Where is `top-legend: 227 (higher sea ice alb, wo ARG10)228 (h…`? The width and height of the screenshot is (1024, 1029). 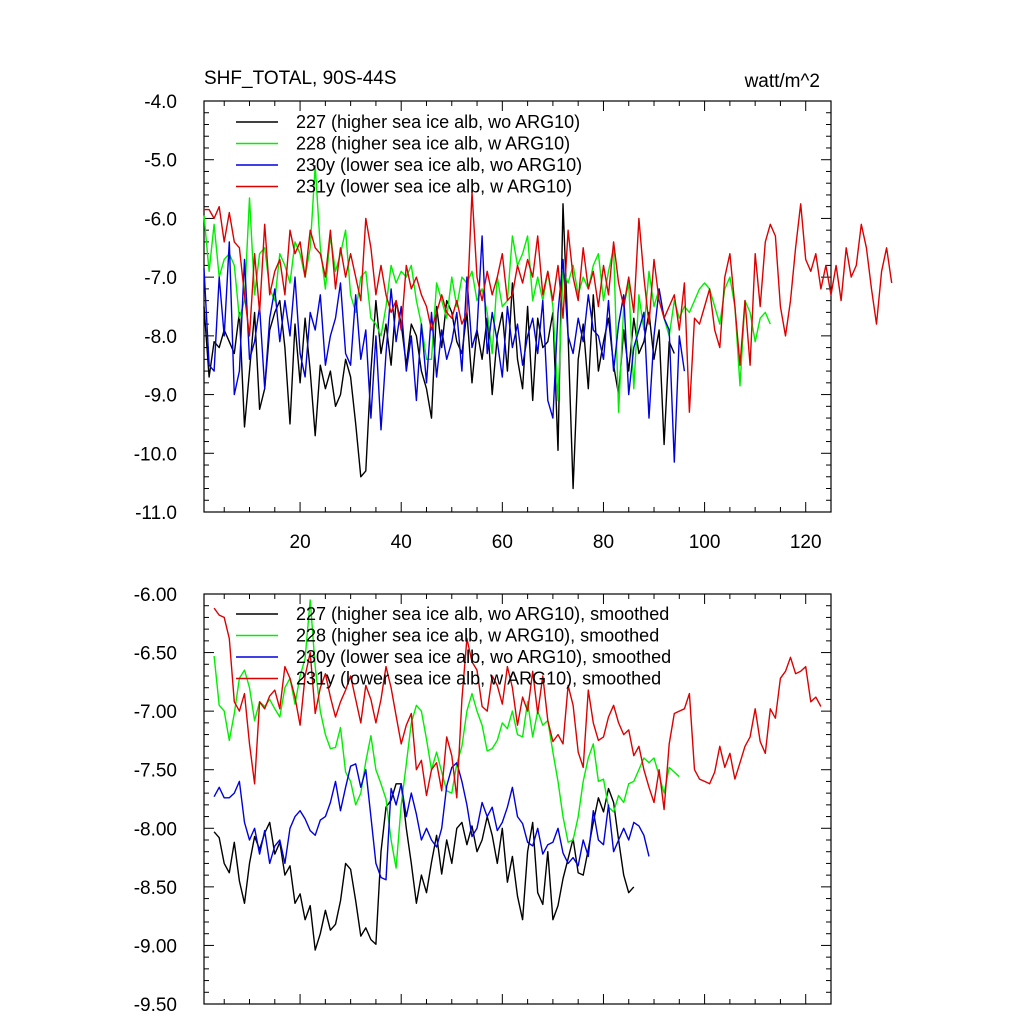
top-legend: 227 (higher sea ice alb, wo ARG10)228 (h… is located at coordinates (409, 154).